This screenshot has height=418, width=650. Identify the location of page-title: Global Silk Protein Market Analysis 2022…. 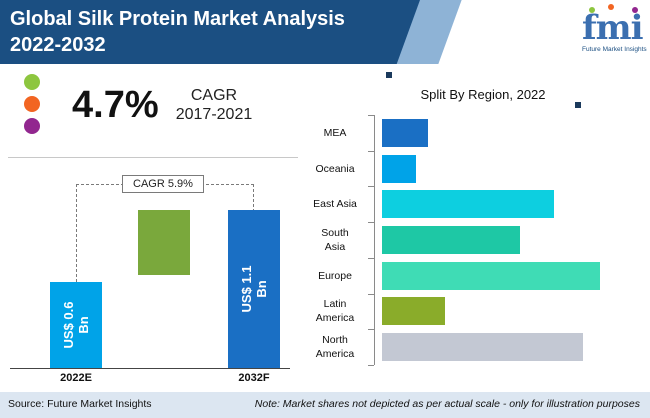
(200, 32).